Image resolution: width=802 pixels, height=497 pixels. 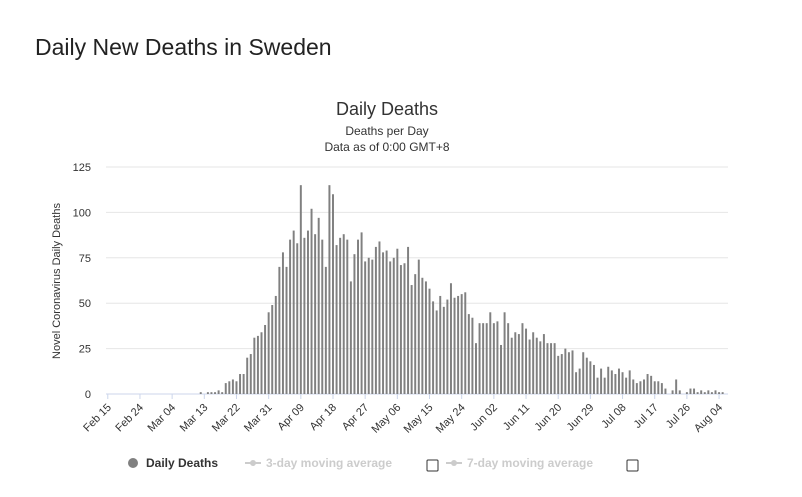 What do you see at coordinates (632, 465) in the screenshot?
I see `checkbox-7-day-average` at bounding box center [632, 465].